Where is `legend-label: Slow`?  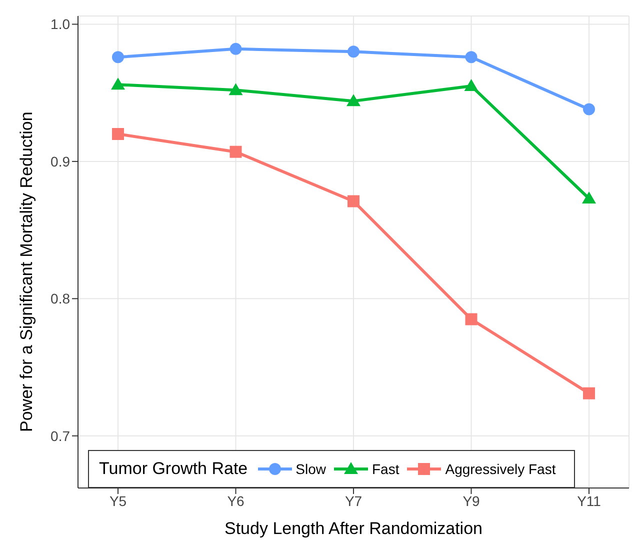 legend-label: Slow is located at coordinates (311, 469).